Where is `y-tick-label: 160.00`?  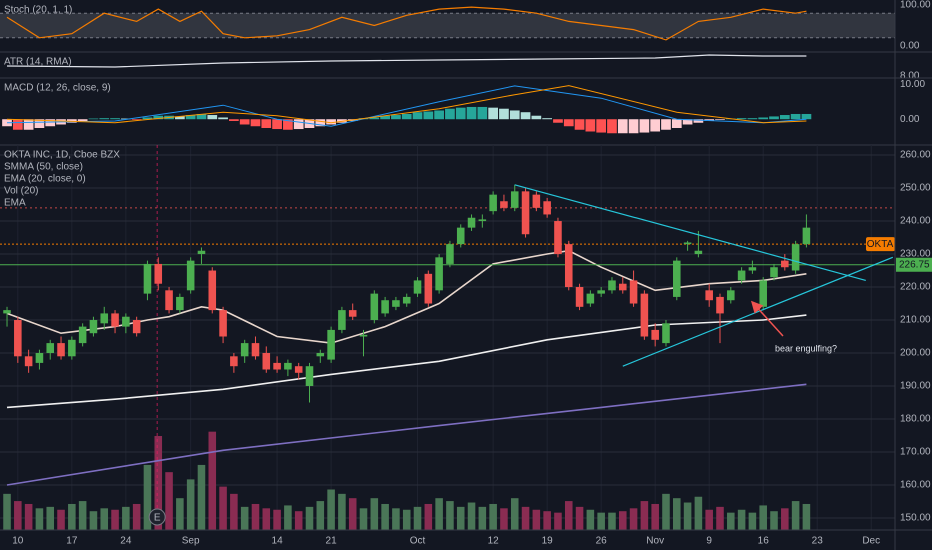 y-tick-label: 160.00 is located at coordinates (915, 485).